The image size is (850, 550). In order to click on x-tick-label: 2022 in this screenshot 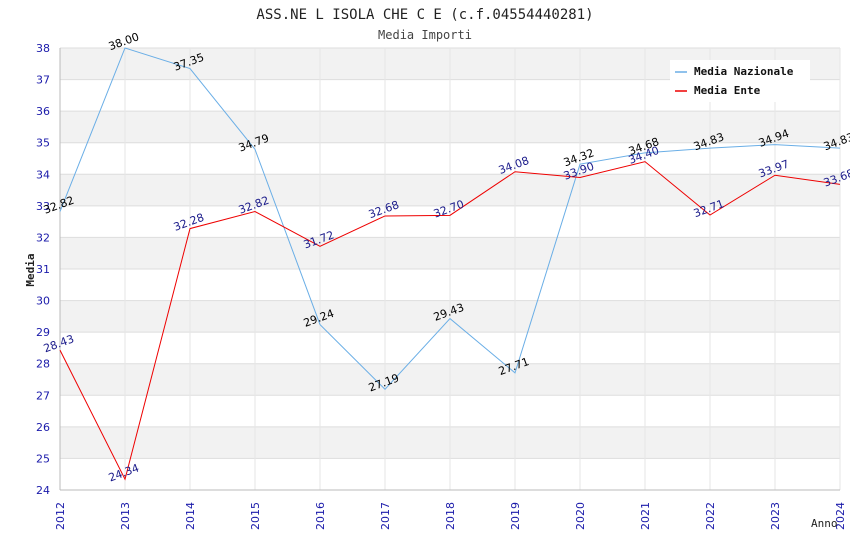, I will do `click(710, 516)`.